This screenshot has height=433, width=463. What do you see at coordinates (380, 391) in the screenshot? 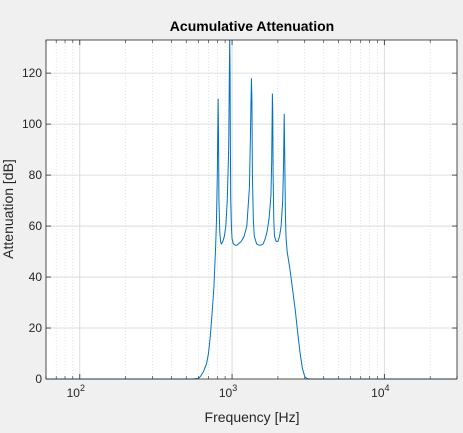
I see `x-tick-label: 10⁴` at bounding box center [380, 391].